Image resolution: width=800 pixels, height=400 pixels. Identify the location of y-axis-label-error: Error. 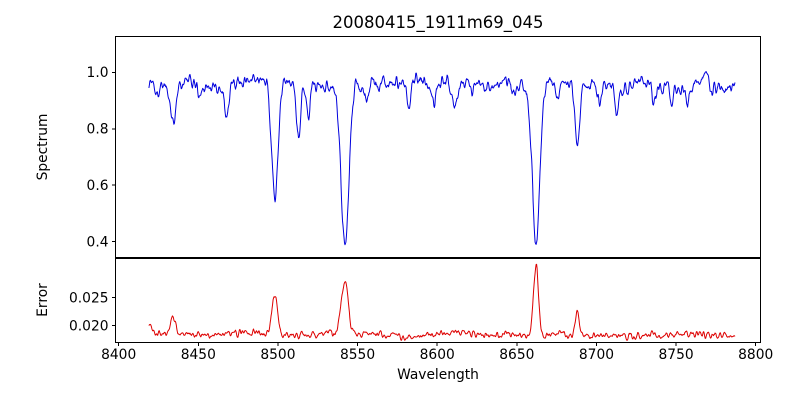
(43, 300).